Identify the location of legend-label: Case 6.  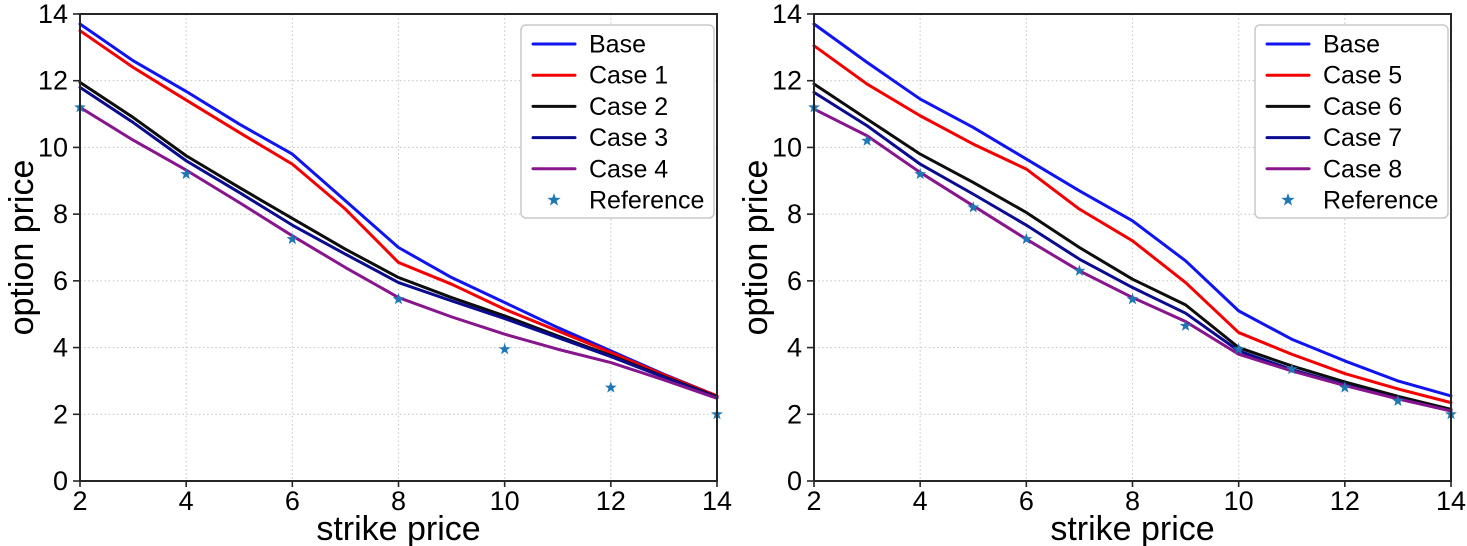
(1362, 107).